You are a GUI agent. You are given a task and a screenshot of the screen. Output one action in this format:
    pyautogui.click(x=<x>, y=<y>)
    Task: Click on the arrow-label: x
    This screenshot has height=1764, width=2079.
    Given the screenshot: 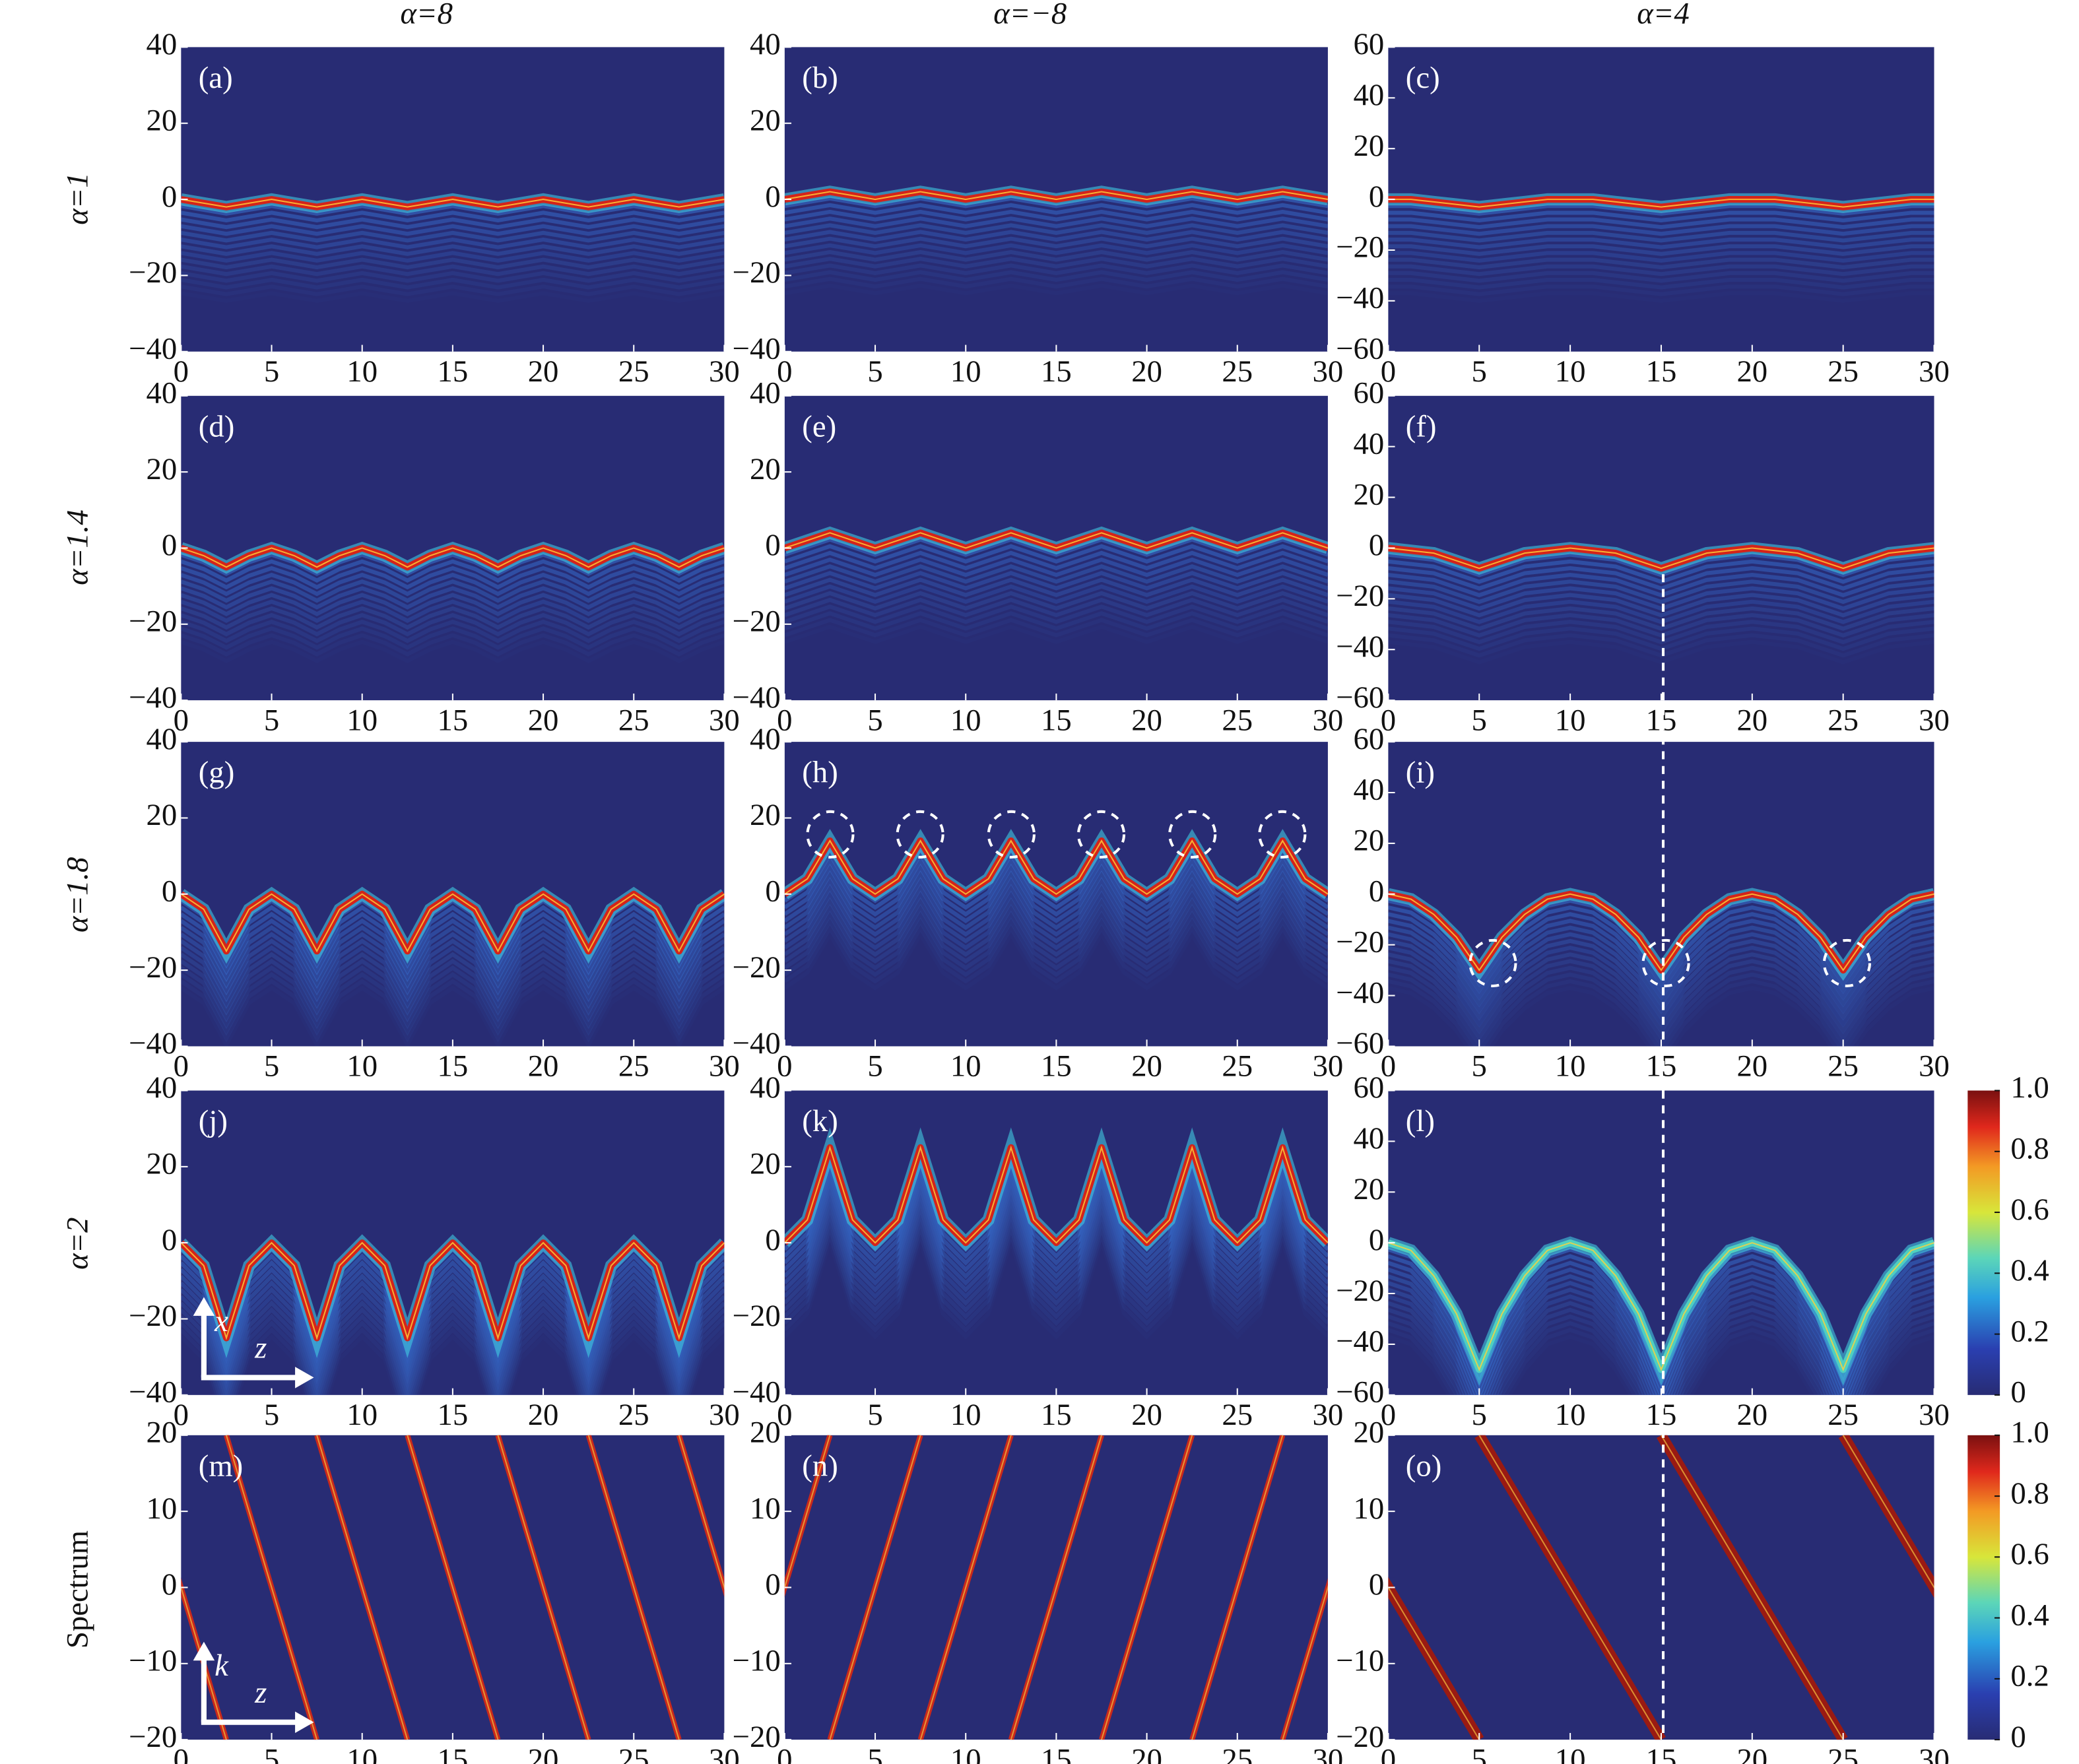 What is the action you would take?
    pyautogui.click(x=221, y=1321)
    